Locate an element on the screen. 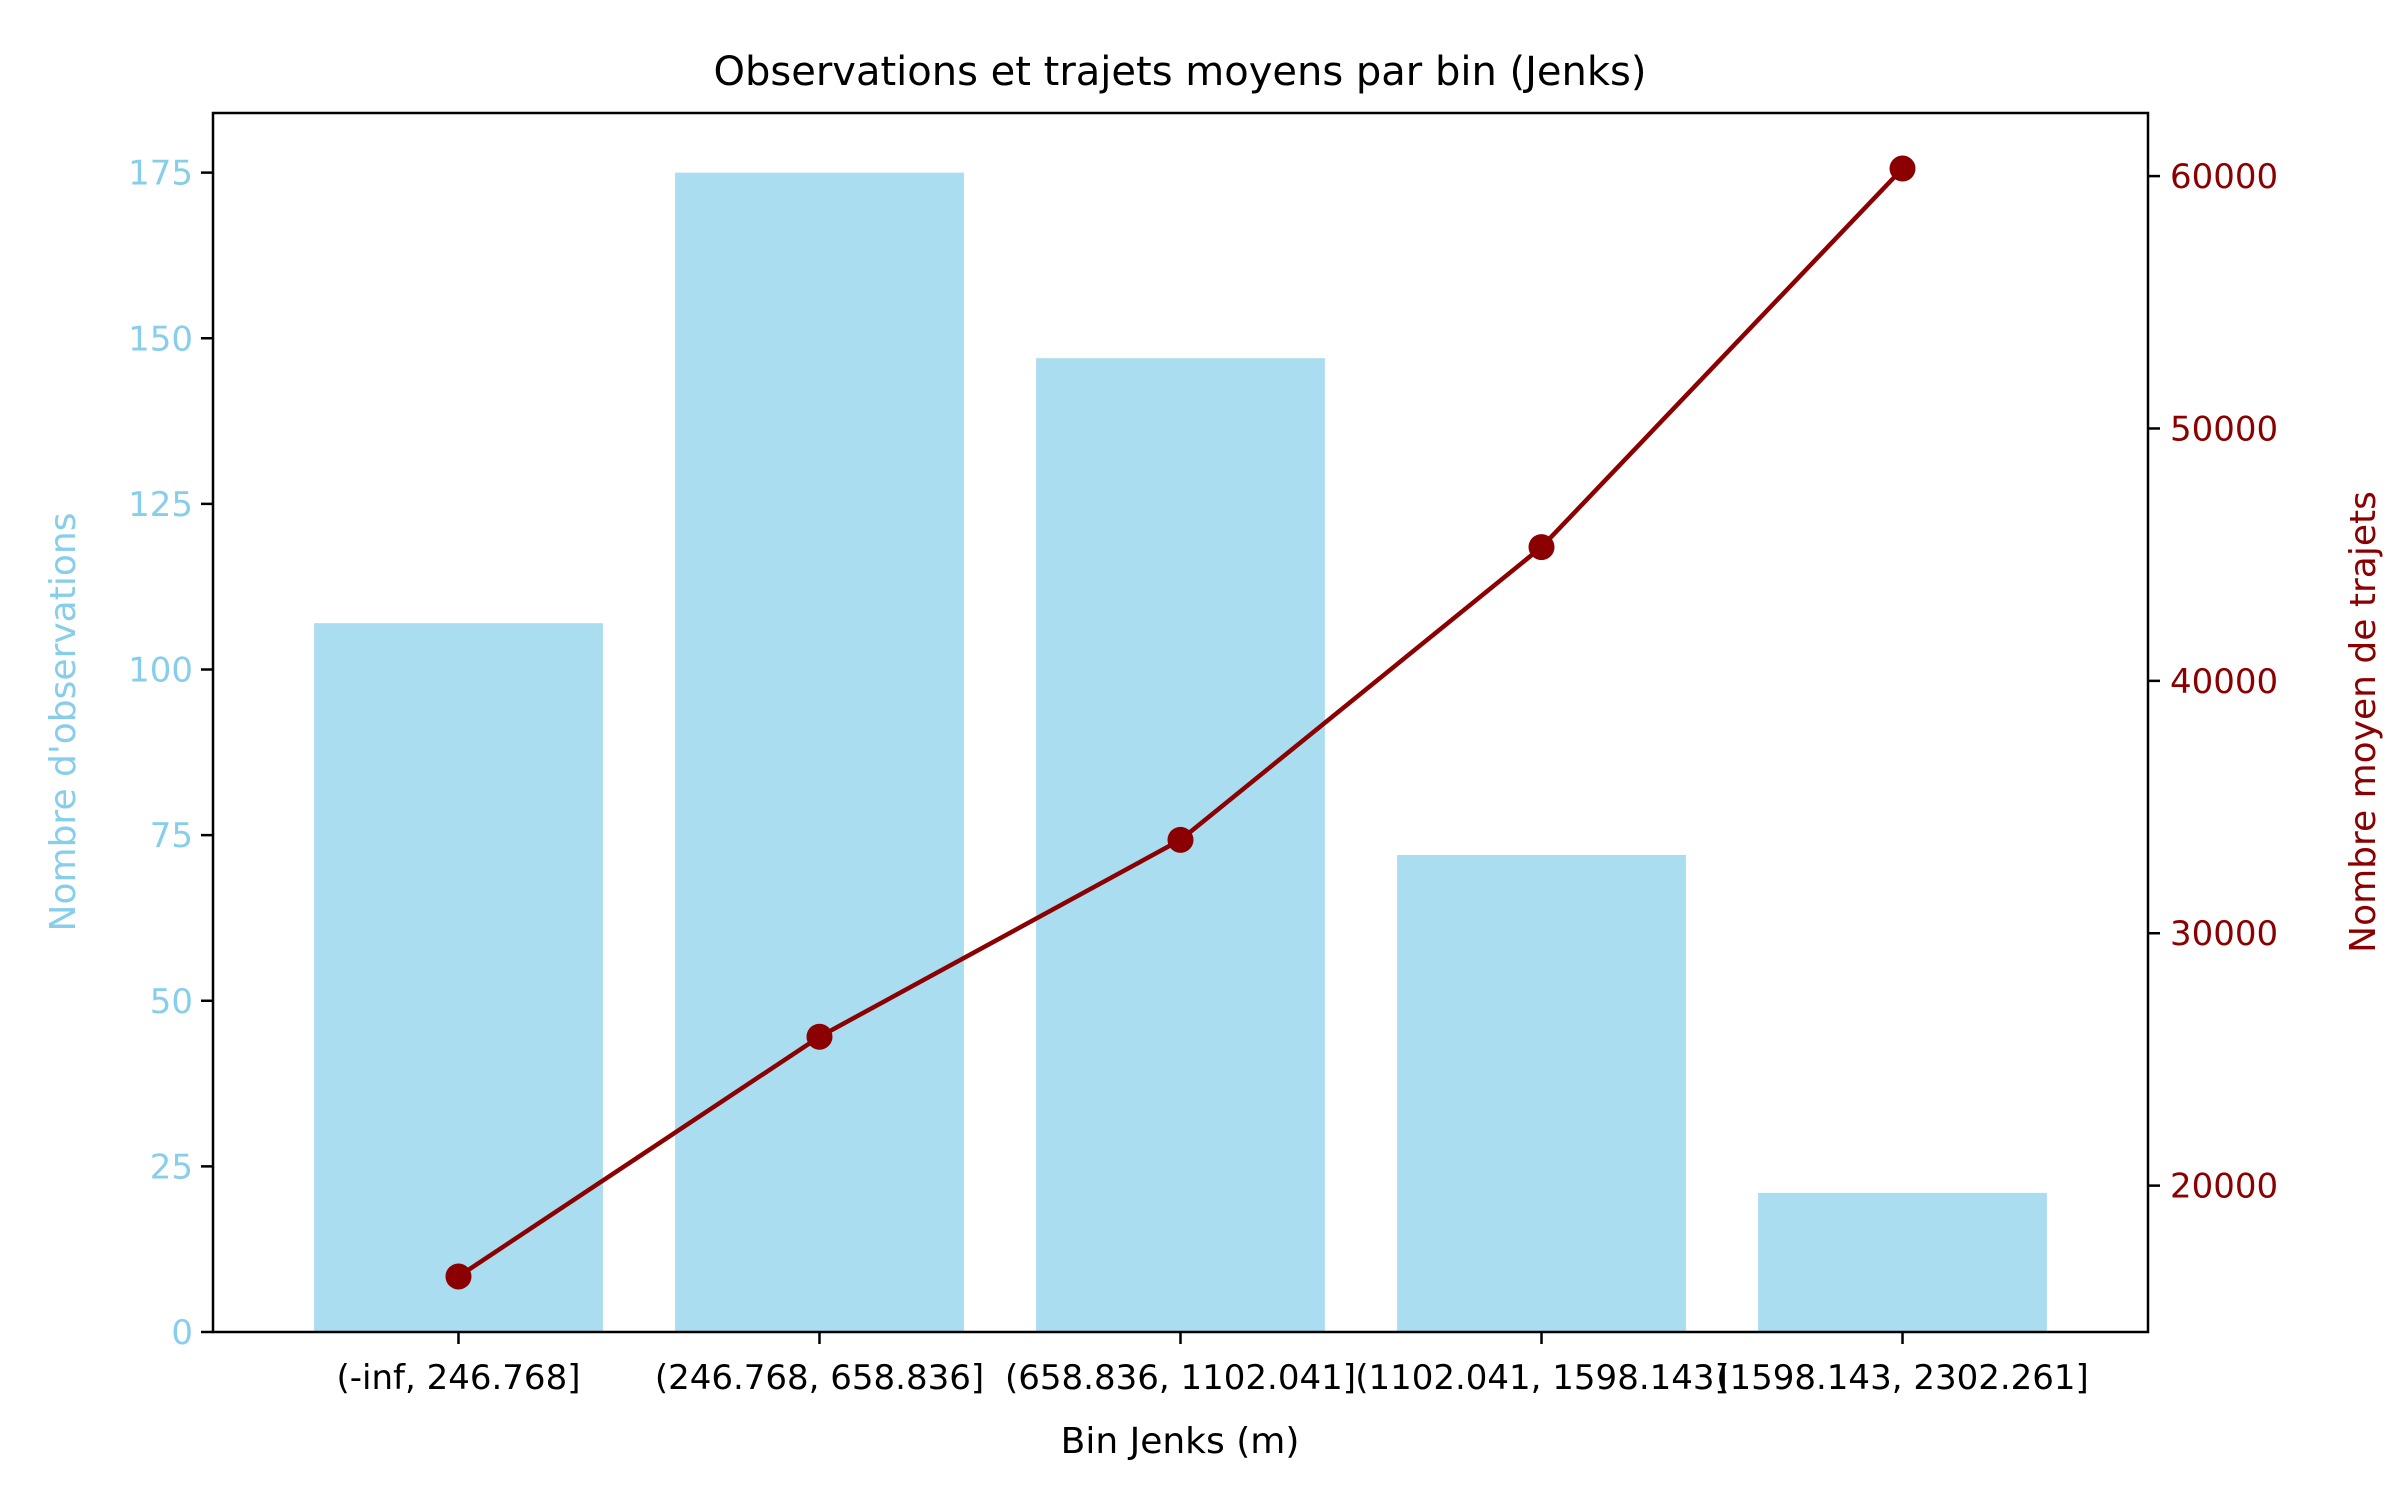 This screenshot has height=1500, width=2400. x-tick-label: (1598.143, 2302.261] is located at coordinates (1902, 1378).